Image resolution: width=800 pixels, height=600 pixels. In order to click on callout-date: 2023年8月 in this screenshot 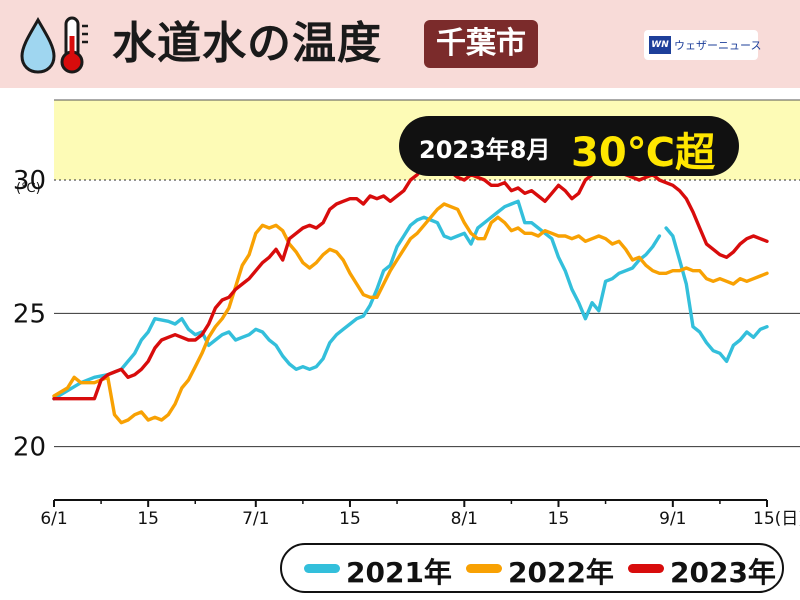, I will do `click(485, 150)`.